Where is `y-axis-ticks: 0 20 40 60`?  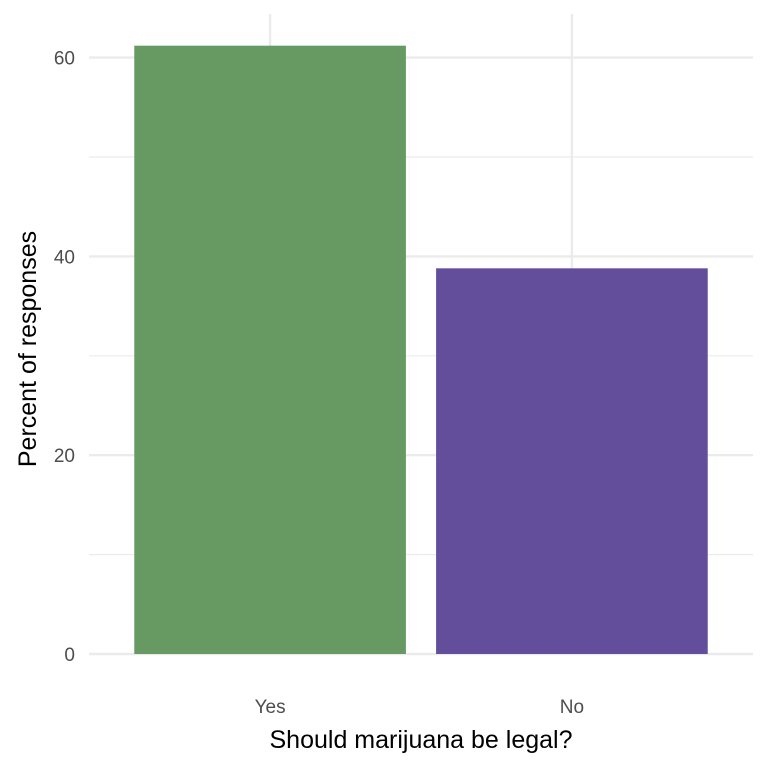
y-axis-ticks: 0 20 40 60 is located at coordinates (64, 357).